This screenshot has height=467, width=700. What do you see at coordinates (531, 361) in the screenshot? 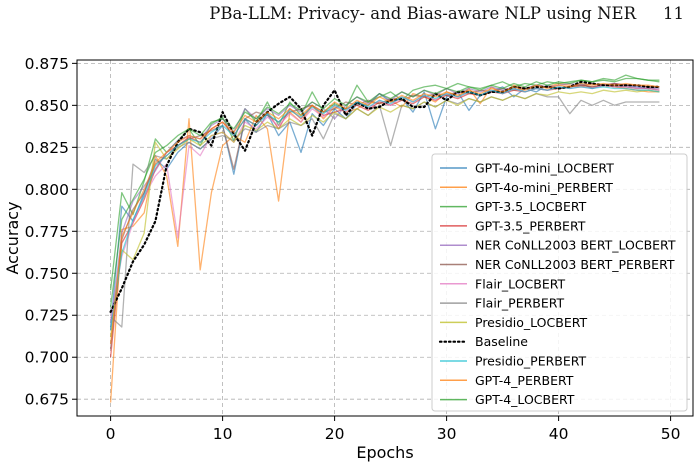
I see `legend-label: Presidio_PERBERT` at bounding box center [531, 361].